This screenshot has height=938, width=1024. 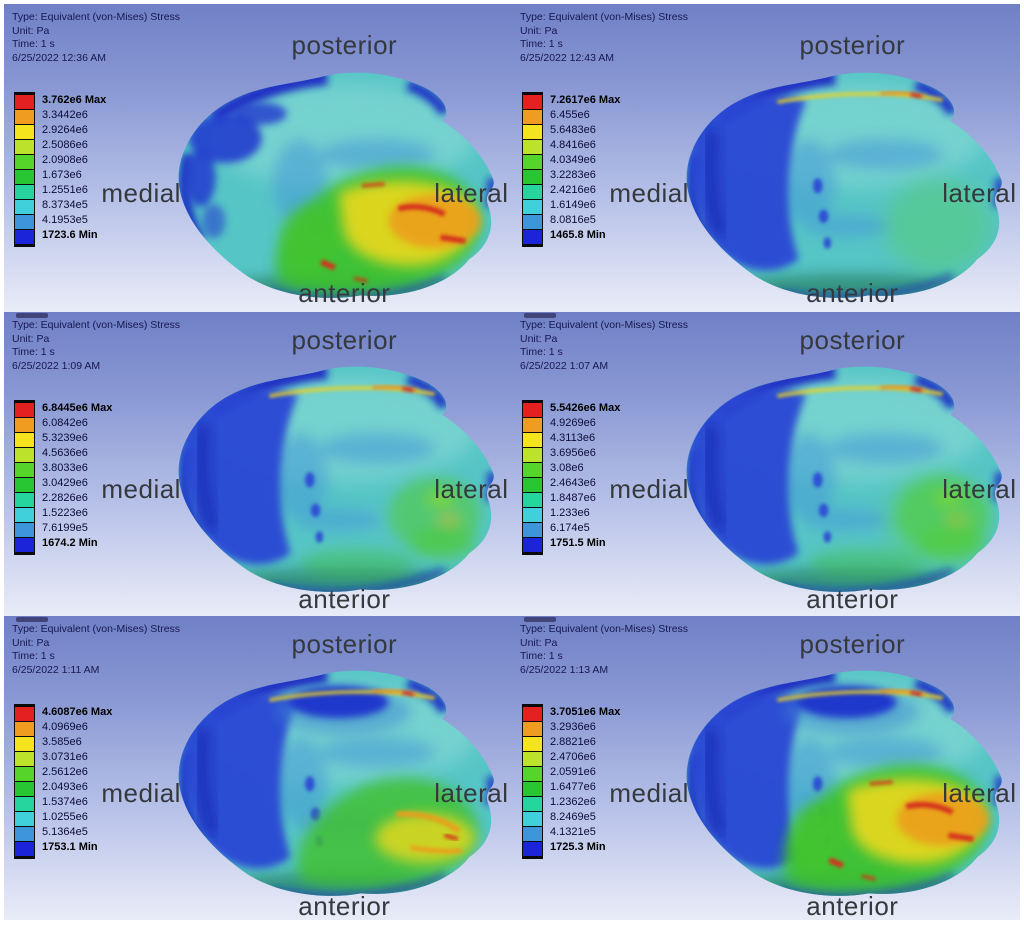 I want to click on legend-tick-label: 7.6199e5, so click(x=65, y=528).